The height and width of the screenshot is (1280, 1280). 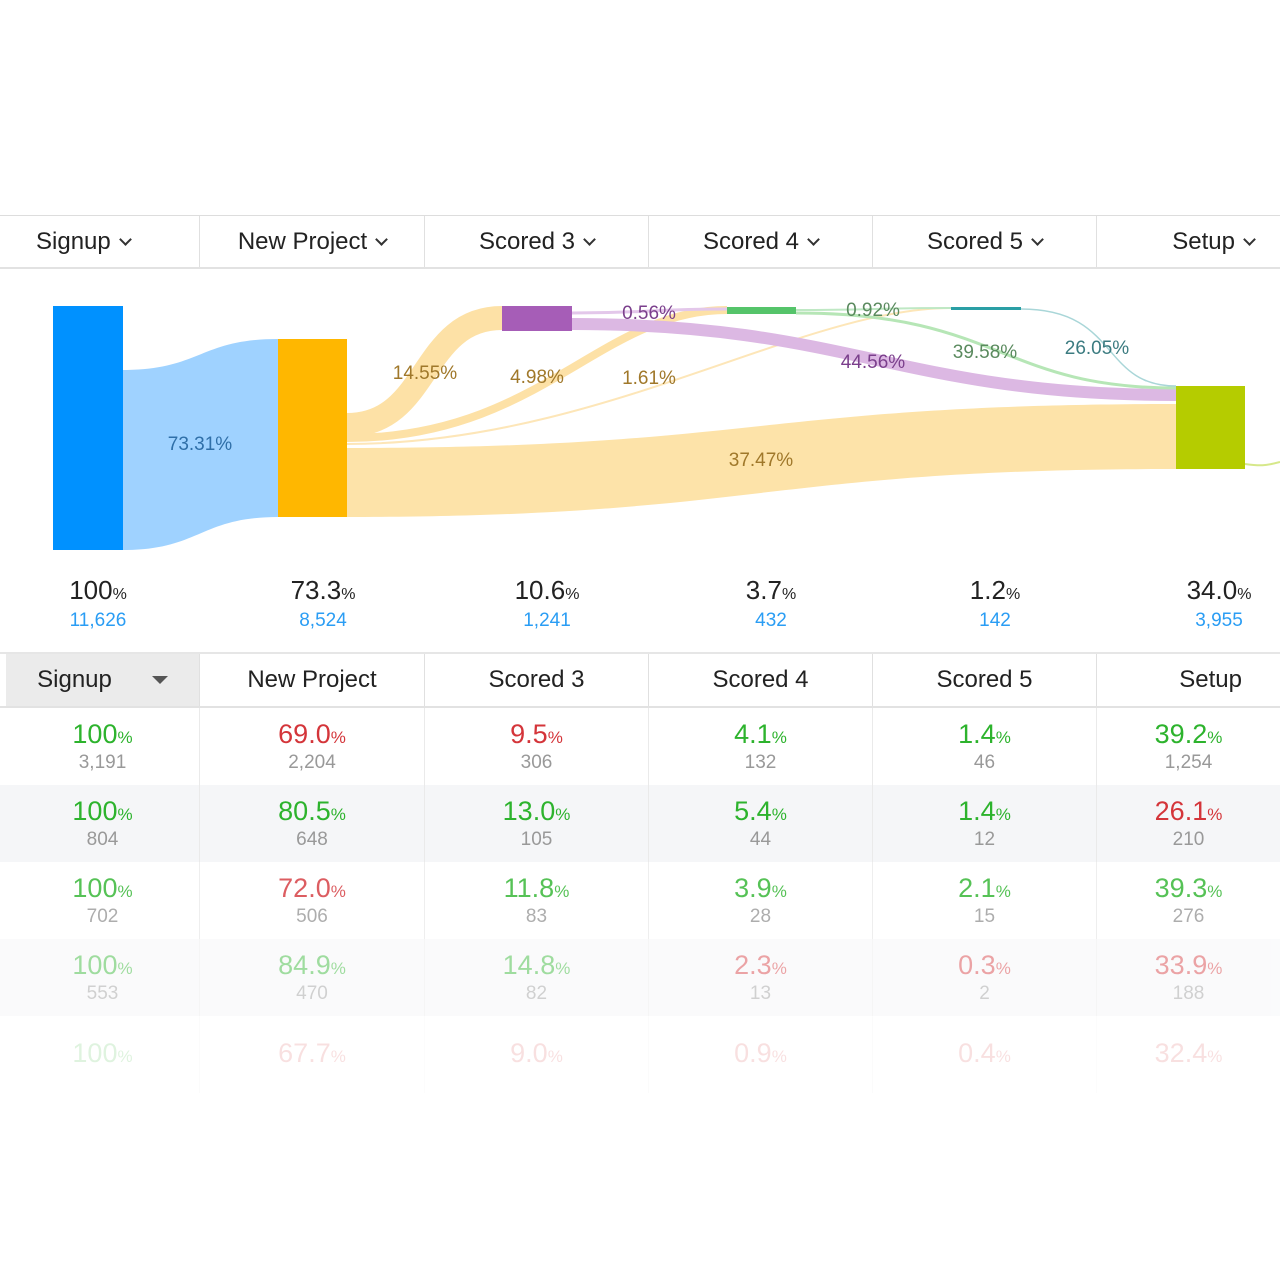 I want to click on cell-percent: 4.1%, so click(x=760, y=734).